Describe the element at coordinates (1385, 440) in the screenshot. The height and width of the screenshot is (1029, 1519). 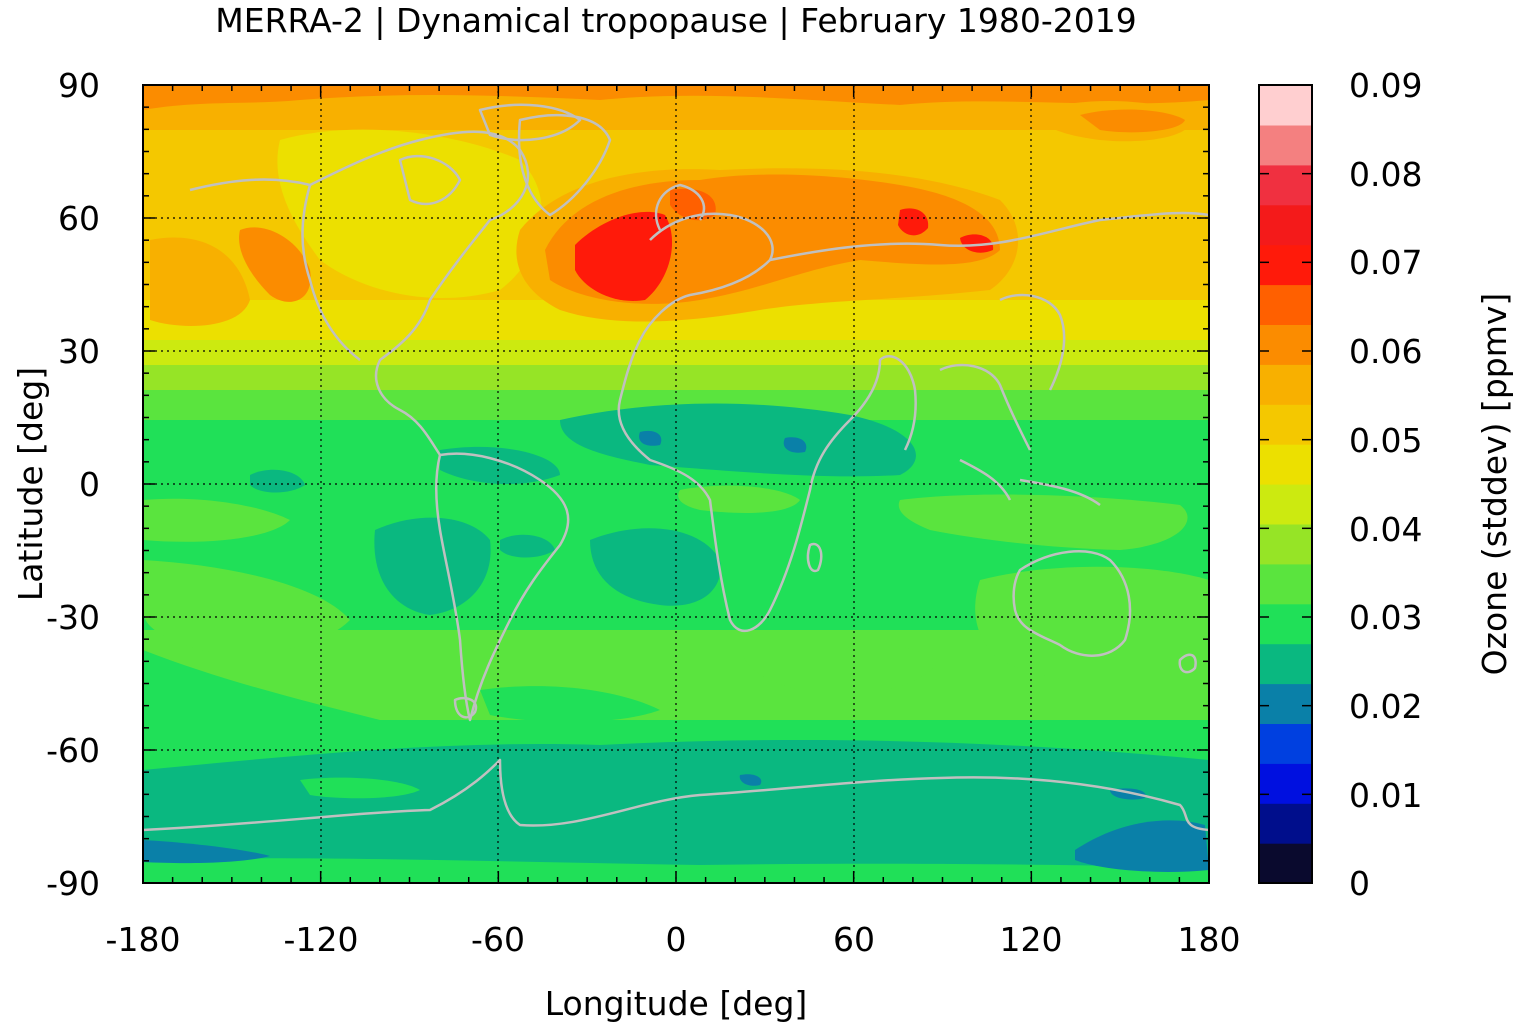
I see `colorbar-tick-label: 0.05` at that location.